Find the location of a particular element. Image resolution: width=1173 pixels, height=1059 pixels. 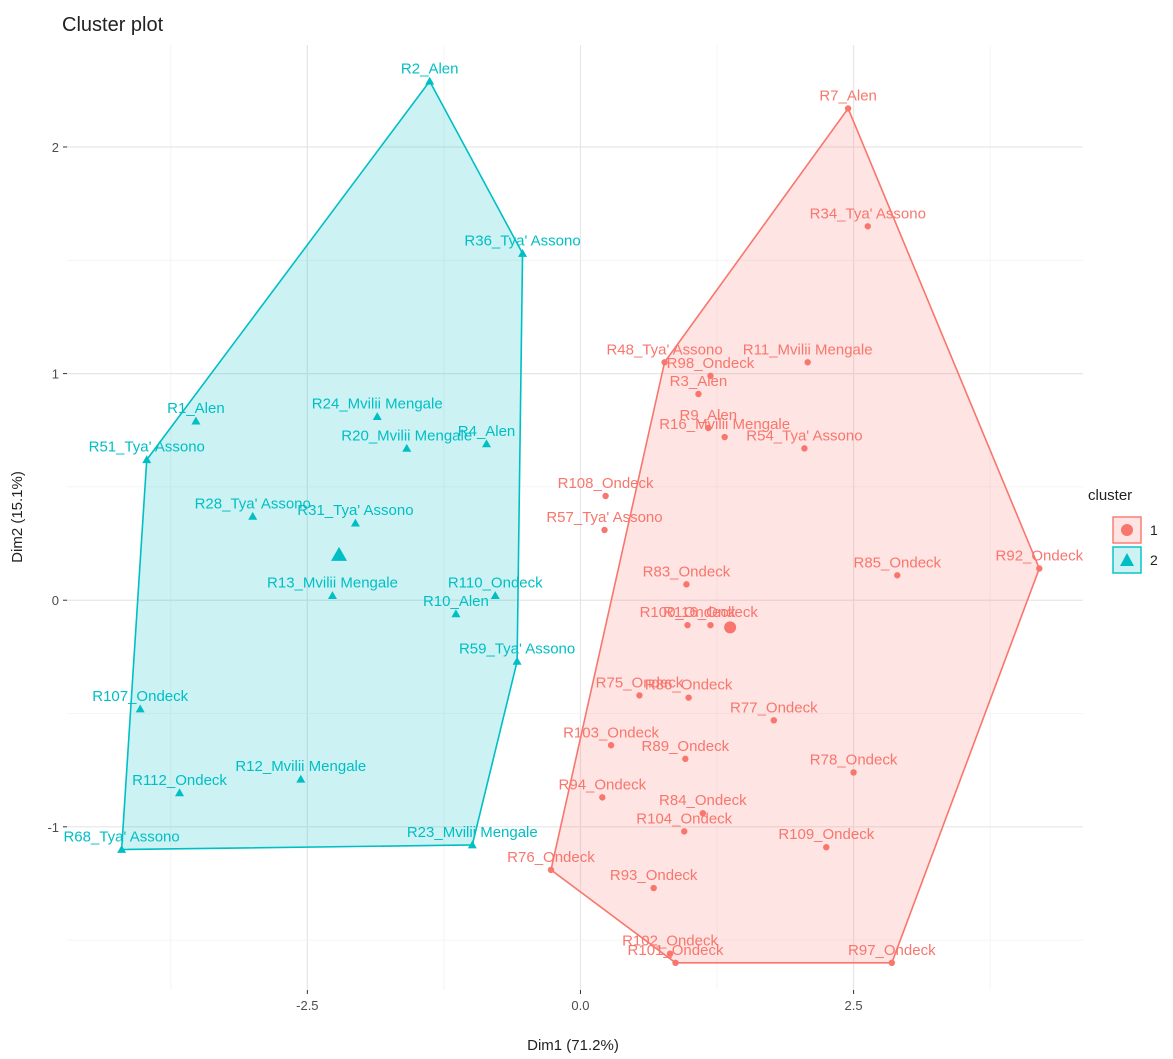

point-label: R59_Tya' Assono is located at coordinates (517, 648).